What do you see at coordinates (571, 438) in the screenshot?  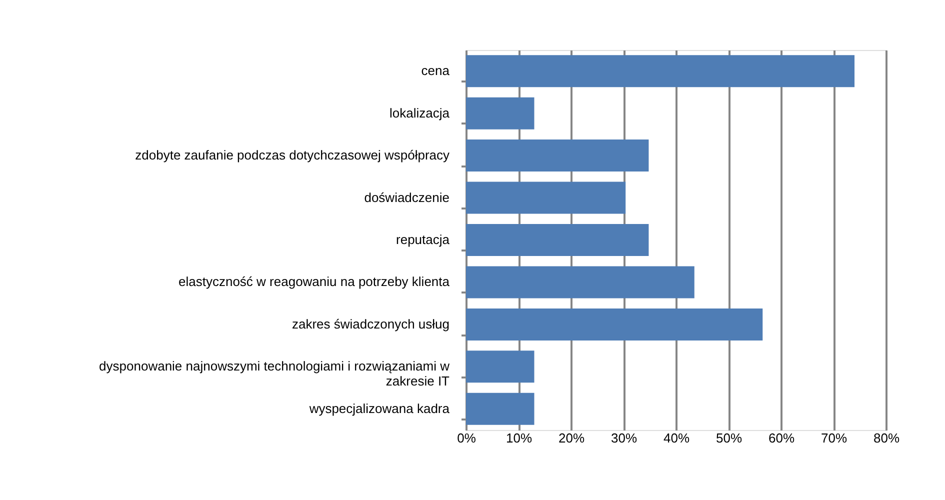 I see `x-tick-label: 20%` at bounding box center [571, 438].